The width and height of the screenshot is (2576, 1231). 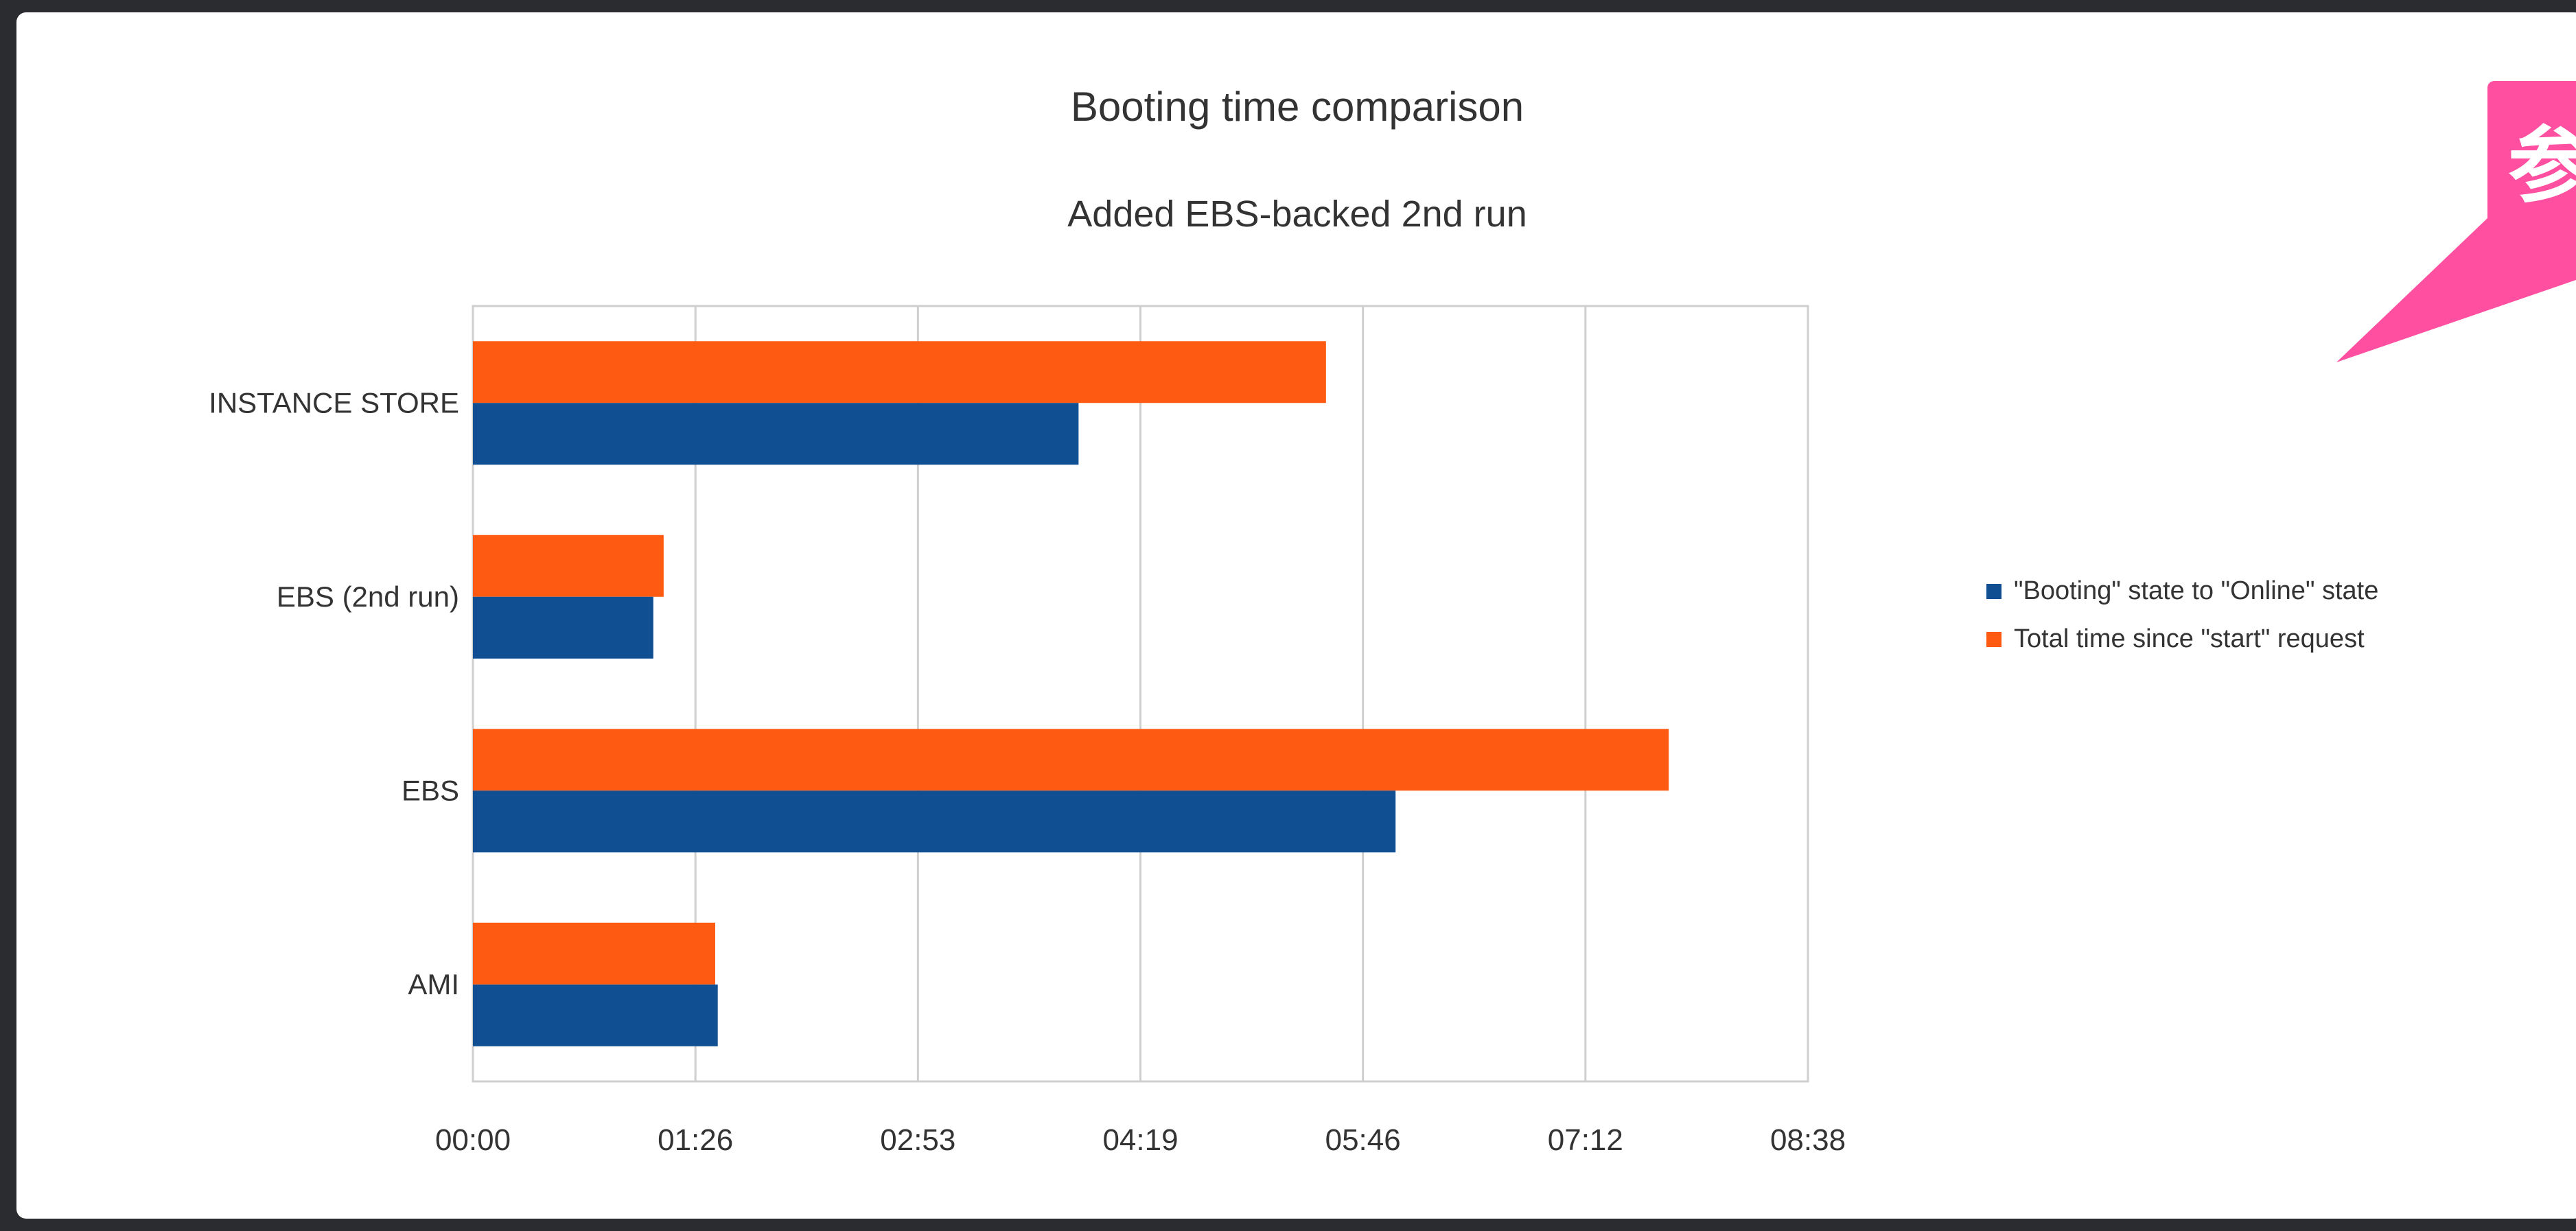 I want to click on x-tick-label: 01:26, so click(x=695, y=1140).